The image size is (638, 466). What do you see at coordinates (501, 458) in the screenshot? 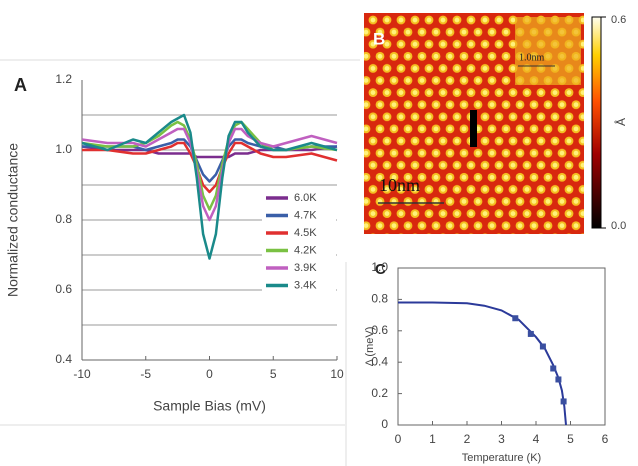
I see `x-axis-label: Temperature (K)` at bounding box center [501, 458].